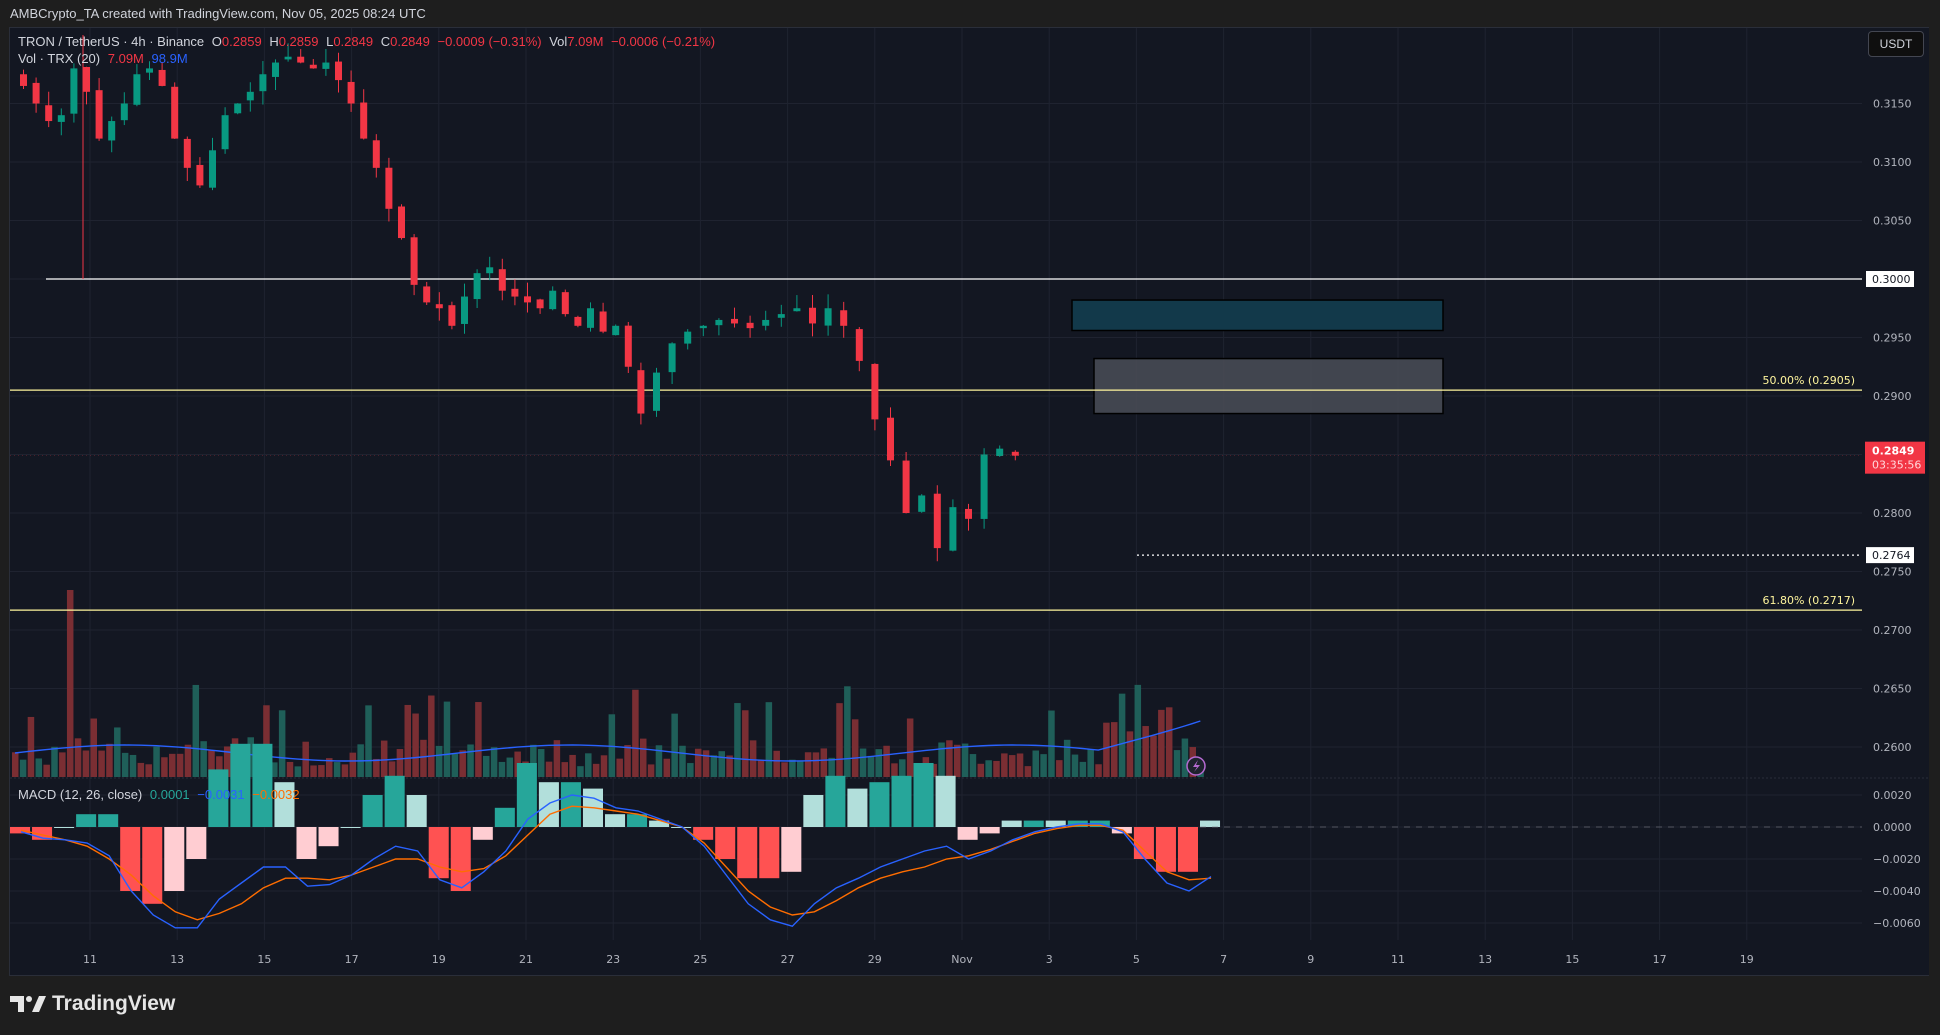 This screenshot has height=1035, width=1940. I want to click on time-axis-label: 5, so click(1136, 959).